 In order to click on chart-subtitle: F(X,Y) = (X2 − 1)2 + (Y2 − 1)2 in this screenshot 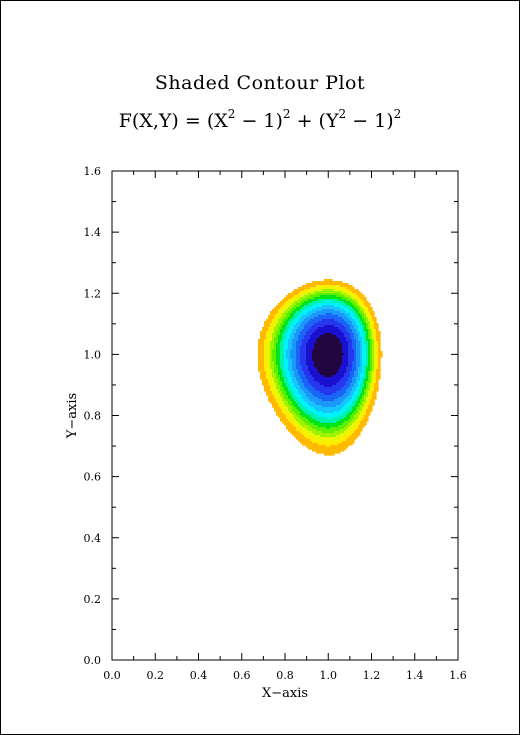, I will do `click(260, 120)`.